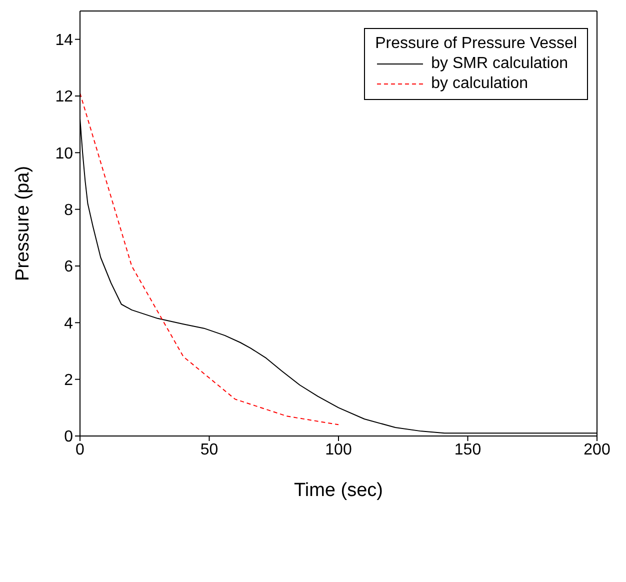 The width and height of the screenshot is (626, 582). I want to click on y-tick-label: 10, so click(64, 153).